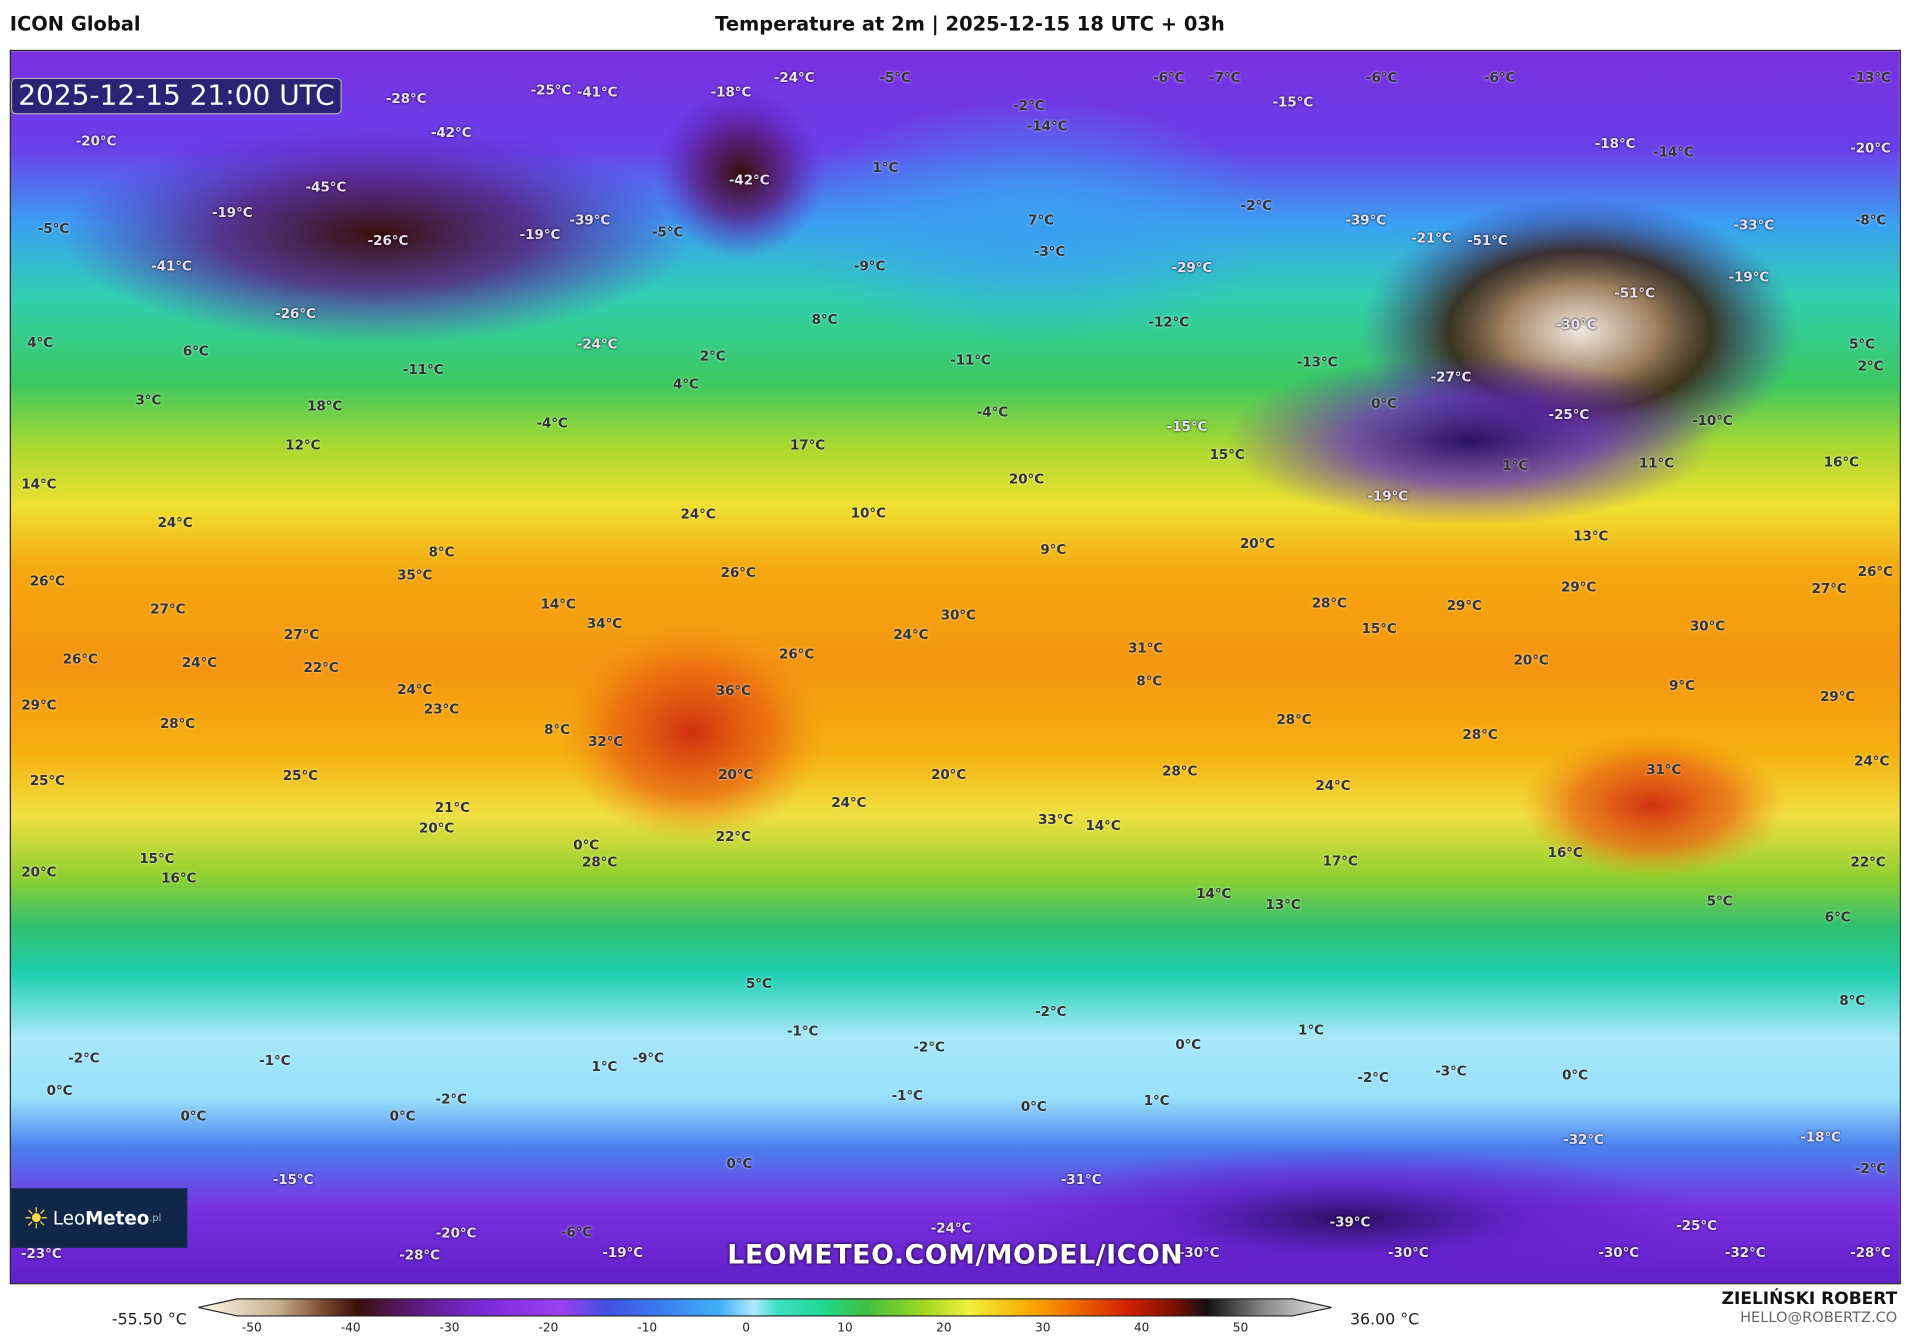 This screenshot has height=1338, width=1907. Describe the element at coordinates (1712, 420) in the screenshot. I see `temperature-label: -10°C` at that location.